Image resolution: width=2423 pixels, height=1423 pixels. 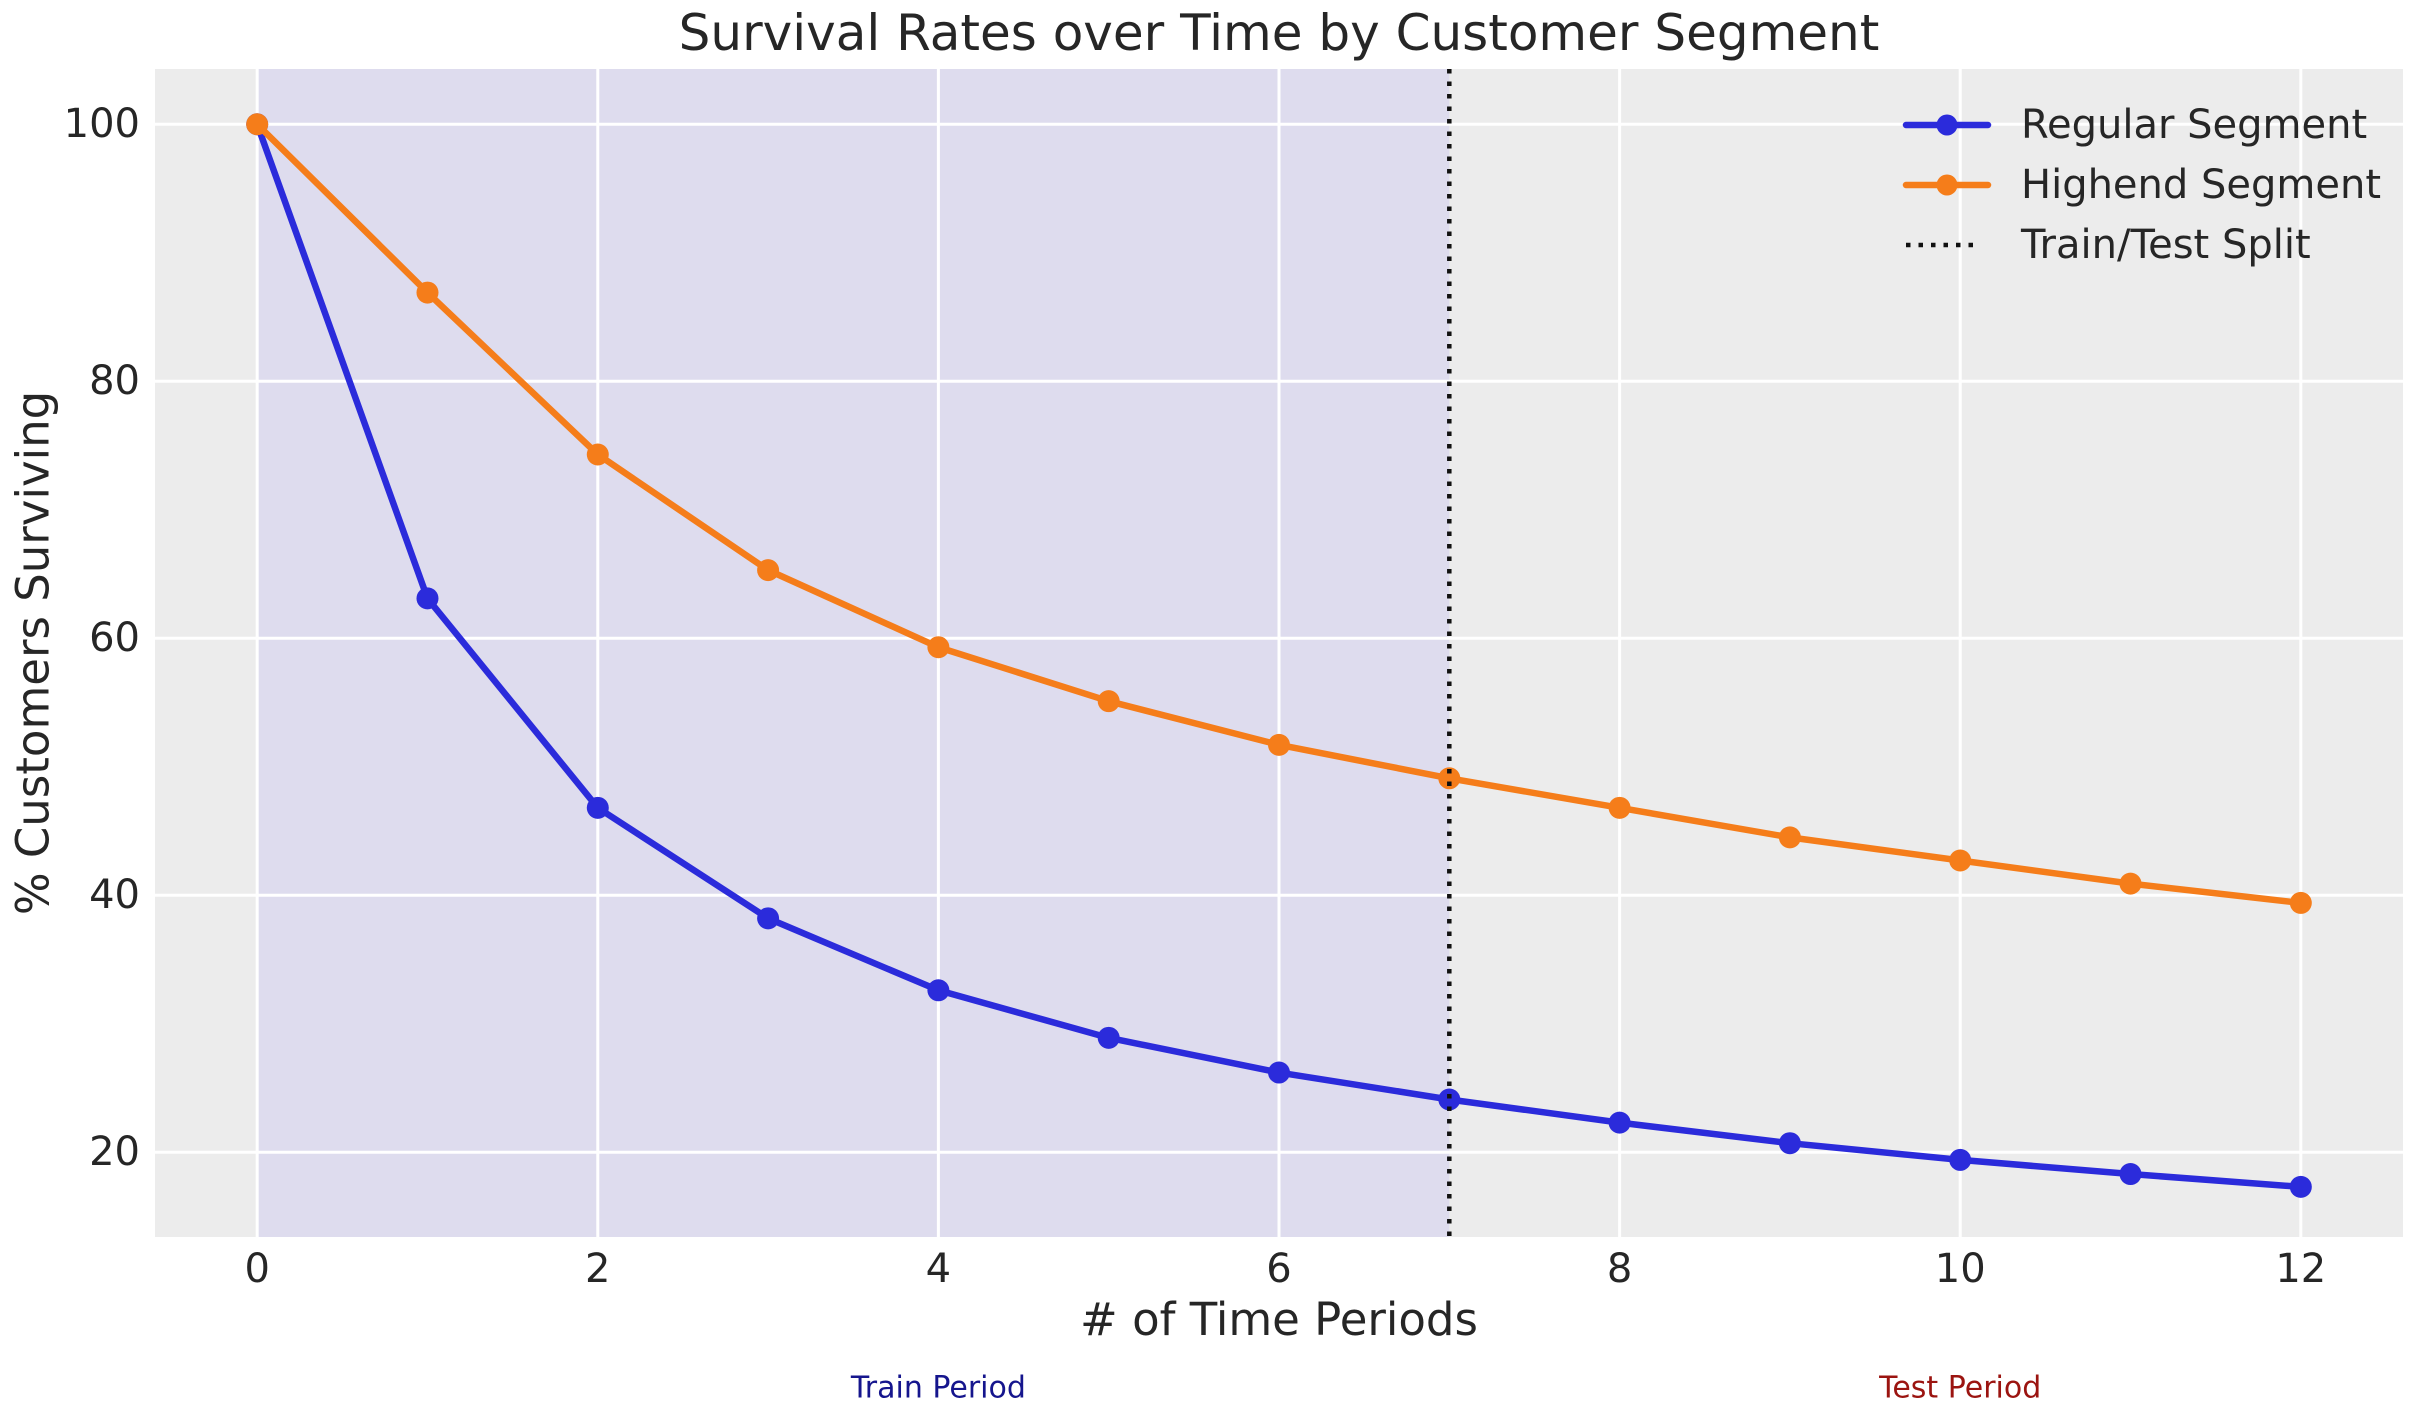 I want to click on x-tick-label: 4, so click(x=938, y=1269).